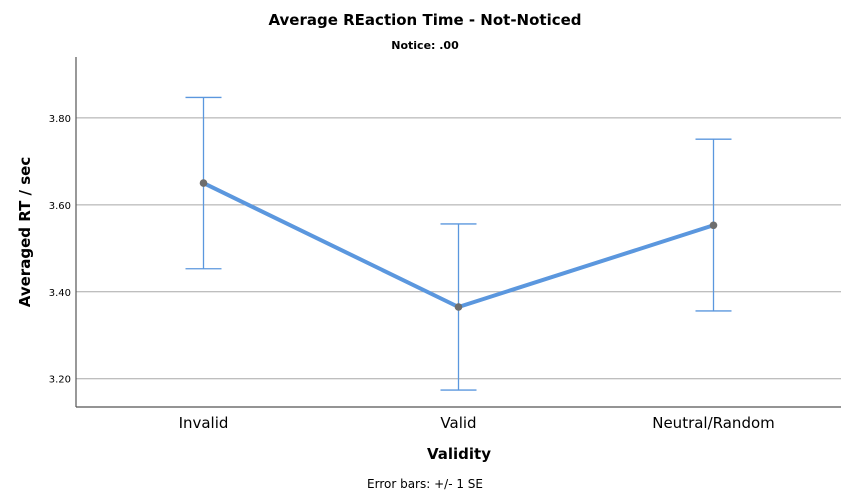 The height and width of the screenshot is (501, 851). Describe the element at coordinates (60, 380) in the screenshot. I see `y-tick-label: 3.20` at that location.